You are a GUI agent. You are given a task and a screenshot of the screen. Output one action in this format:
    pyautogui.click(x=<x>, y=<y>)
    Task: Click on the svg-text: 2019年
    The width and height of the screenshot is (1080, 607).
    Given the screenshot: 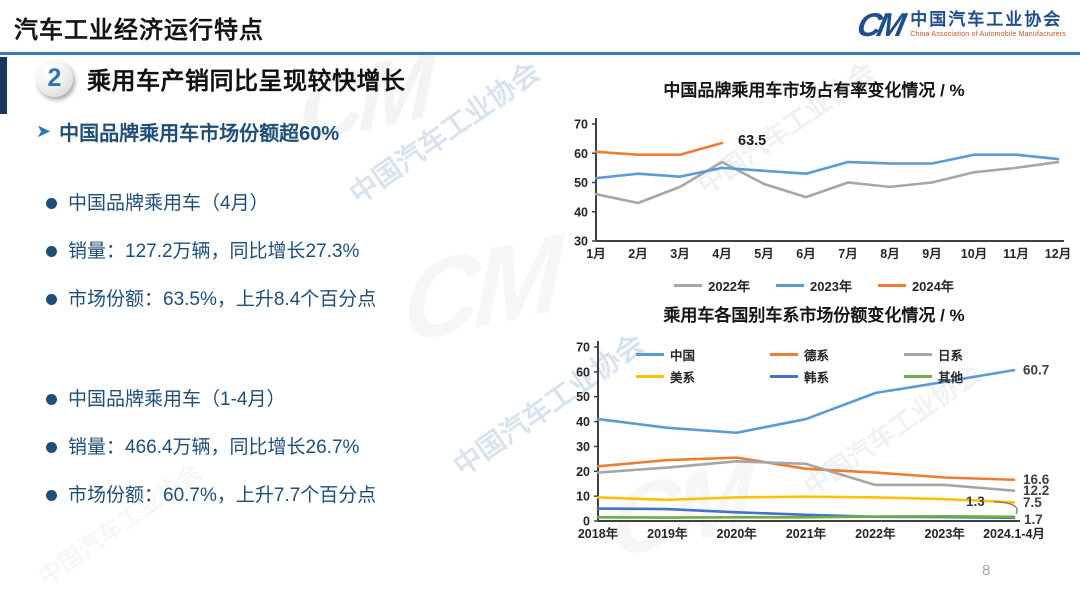 What is the action you would take?
    pyautogui.click(x=667, y=533)
    